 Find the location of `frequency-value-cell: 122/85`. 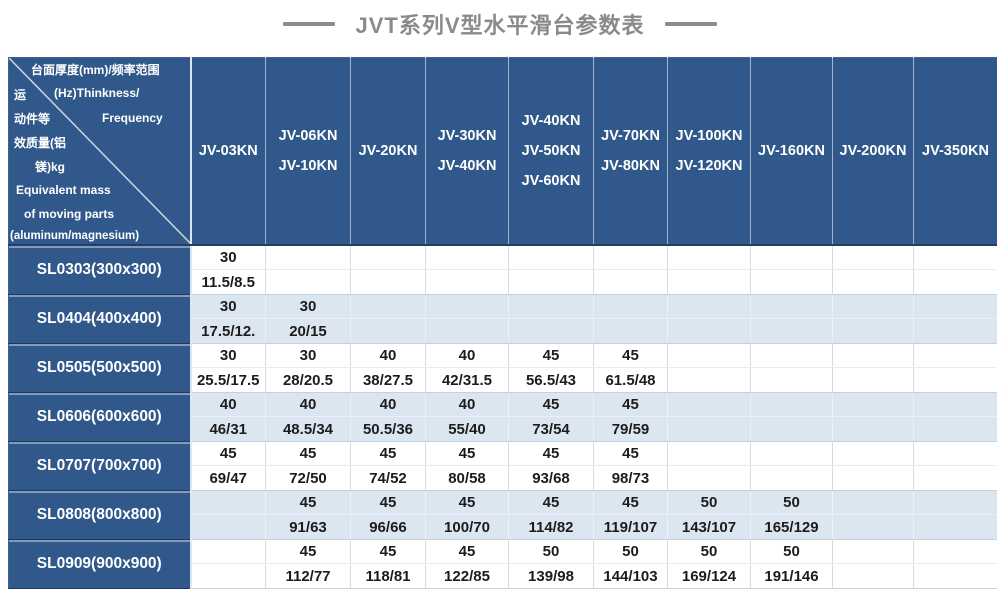

frequency-value-cell: 122/85 is located at coordinates (467, 576).